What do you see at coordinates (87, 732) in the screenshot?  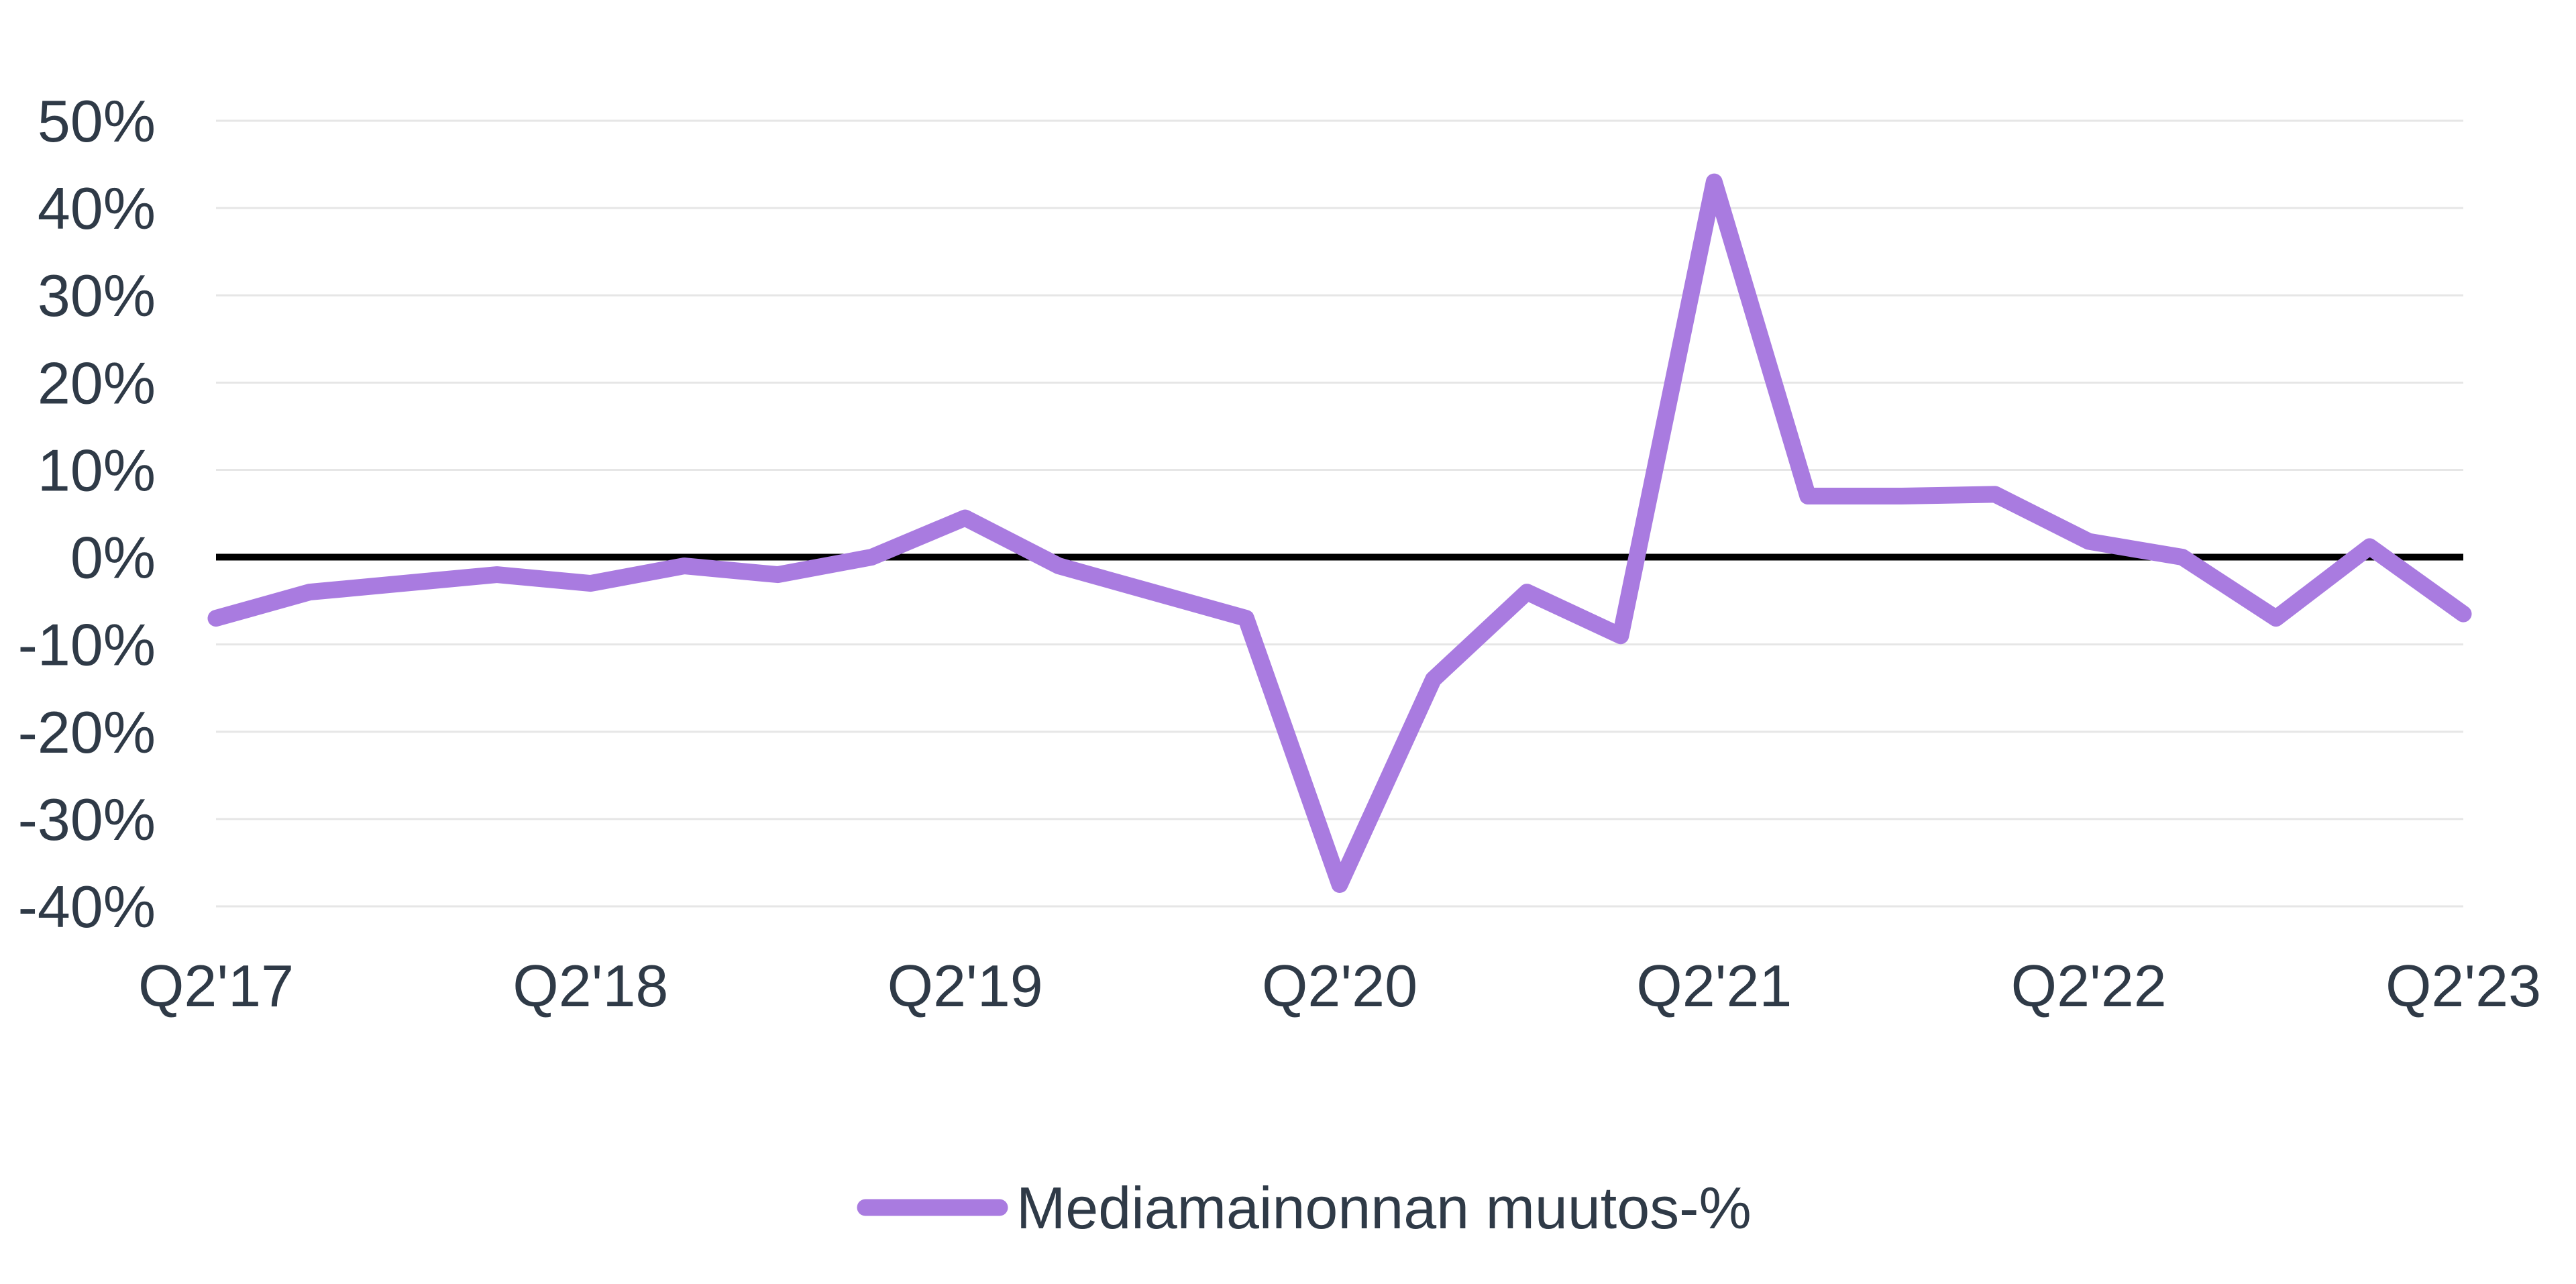 I see `y-tick-label: -20%` at bounding box center [87, 732].